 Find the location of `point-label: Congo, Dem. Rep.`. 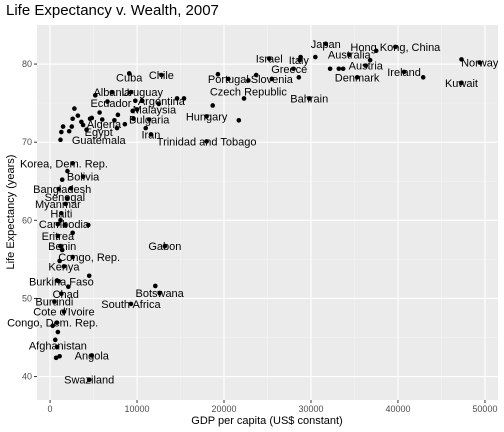

point-label: Congo, Dem. Rep. is located at coordinates (52, 324).